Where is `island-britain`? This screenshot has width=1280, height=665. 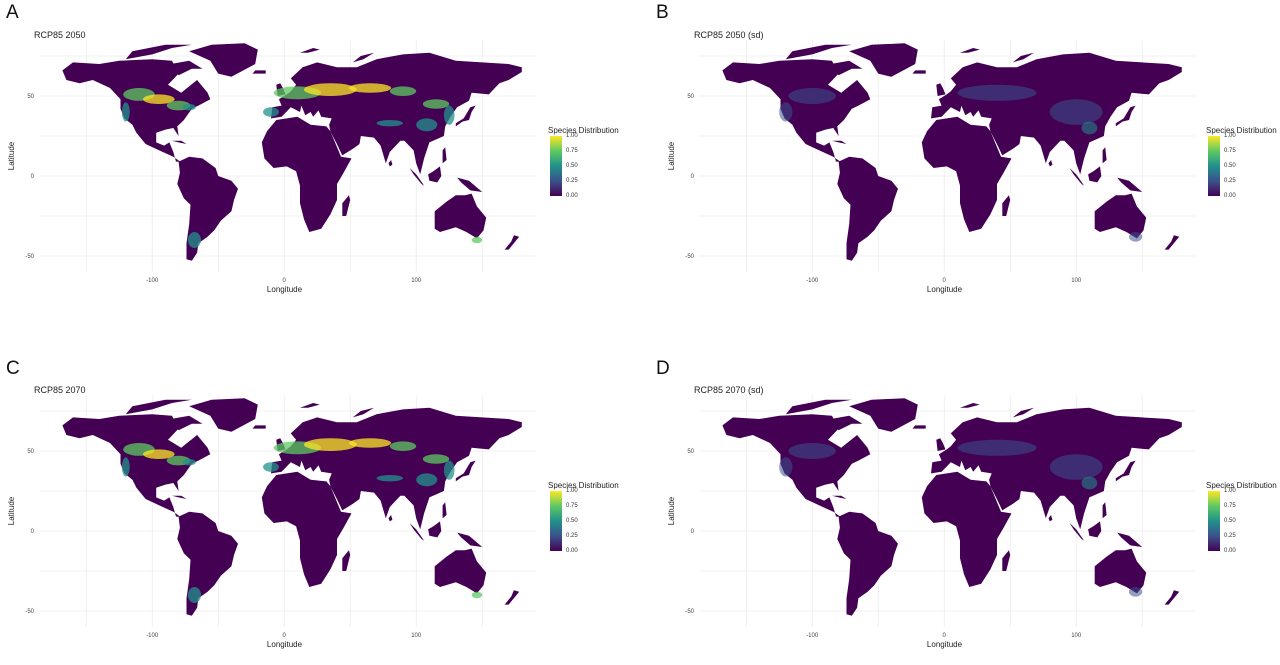 island-britain is located at coordinates (941, 444).